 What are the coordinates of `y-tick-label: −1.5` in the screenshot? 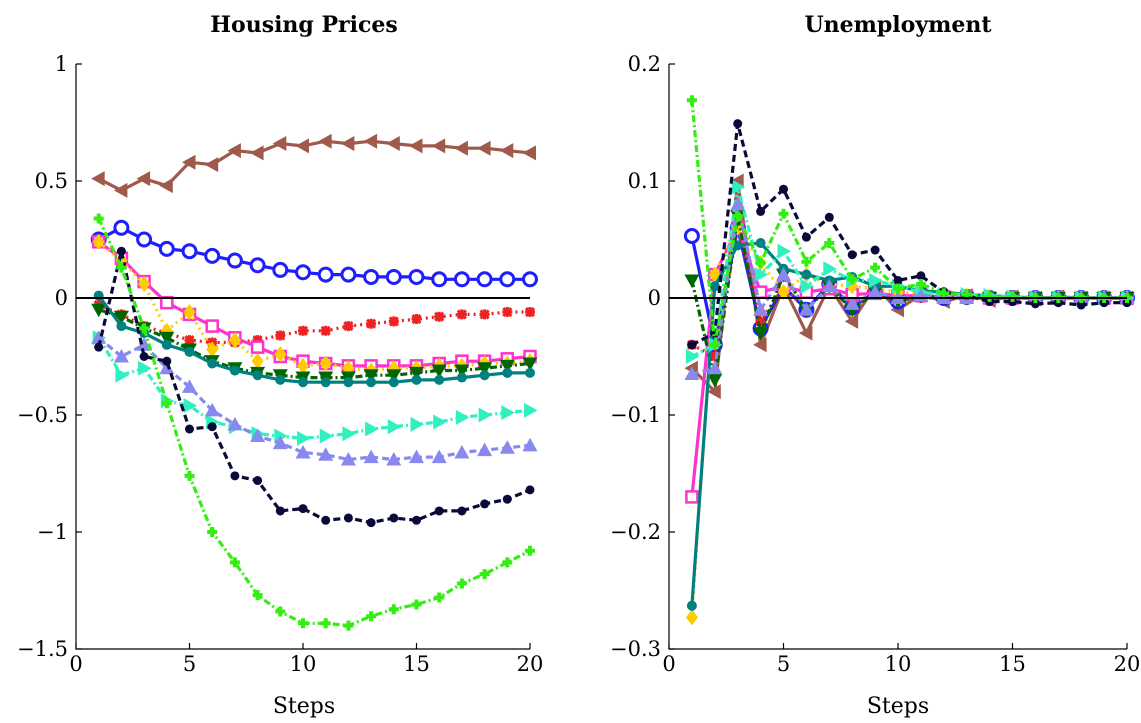 It's located at (42, 649).